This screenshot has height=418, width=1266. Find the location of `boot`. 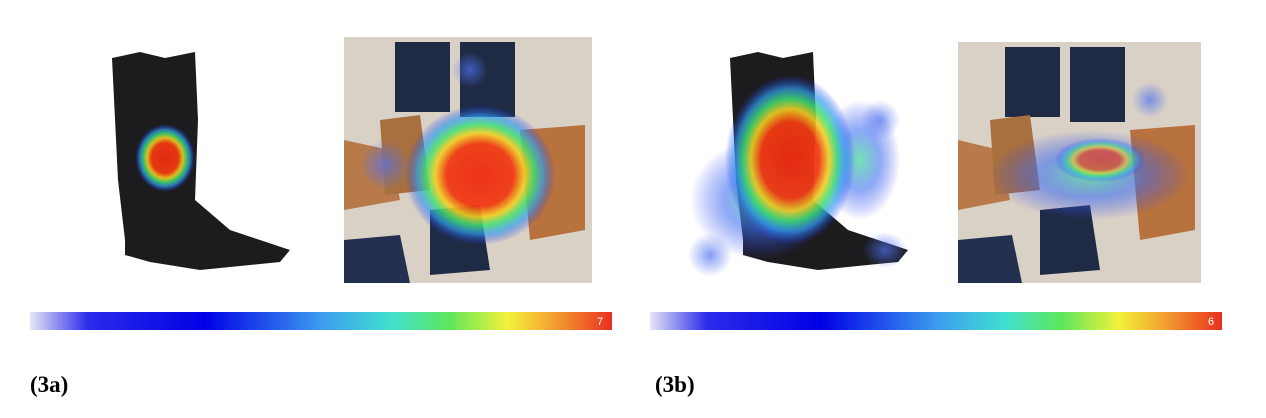

boot is located at coordinates (201, 161).